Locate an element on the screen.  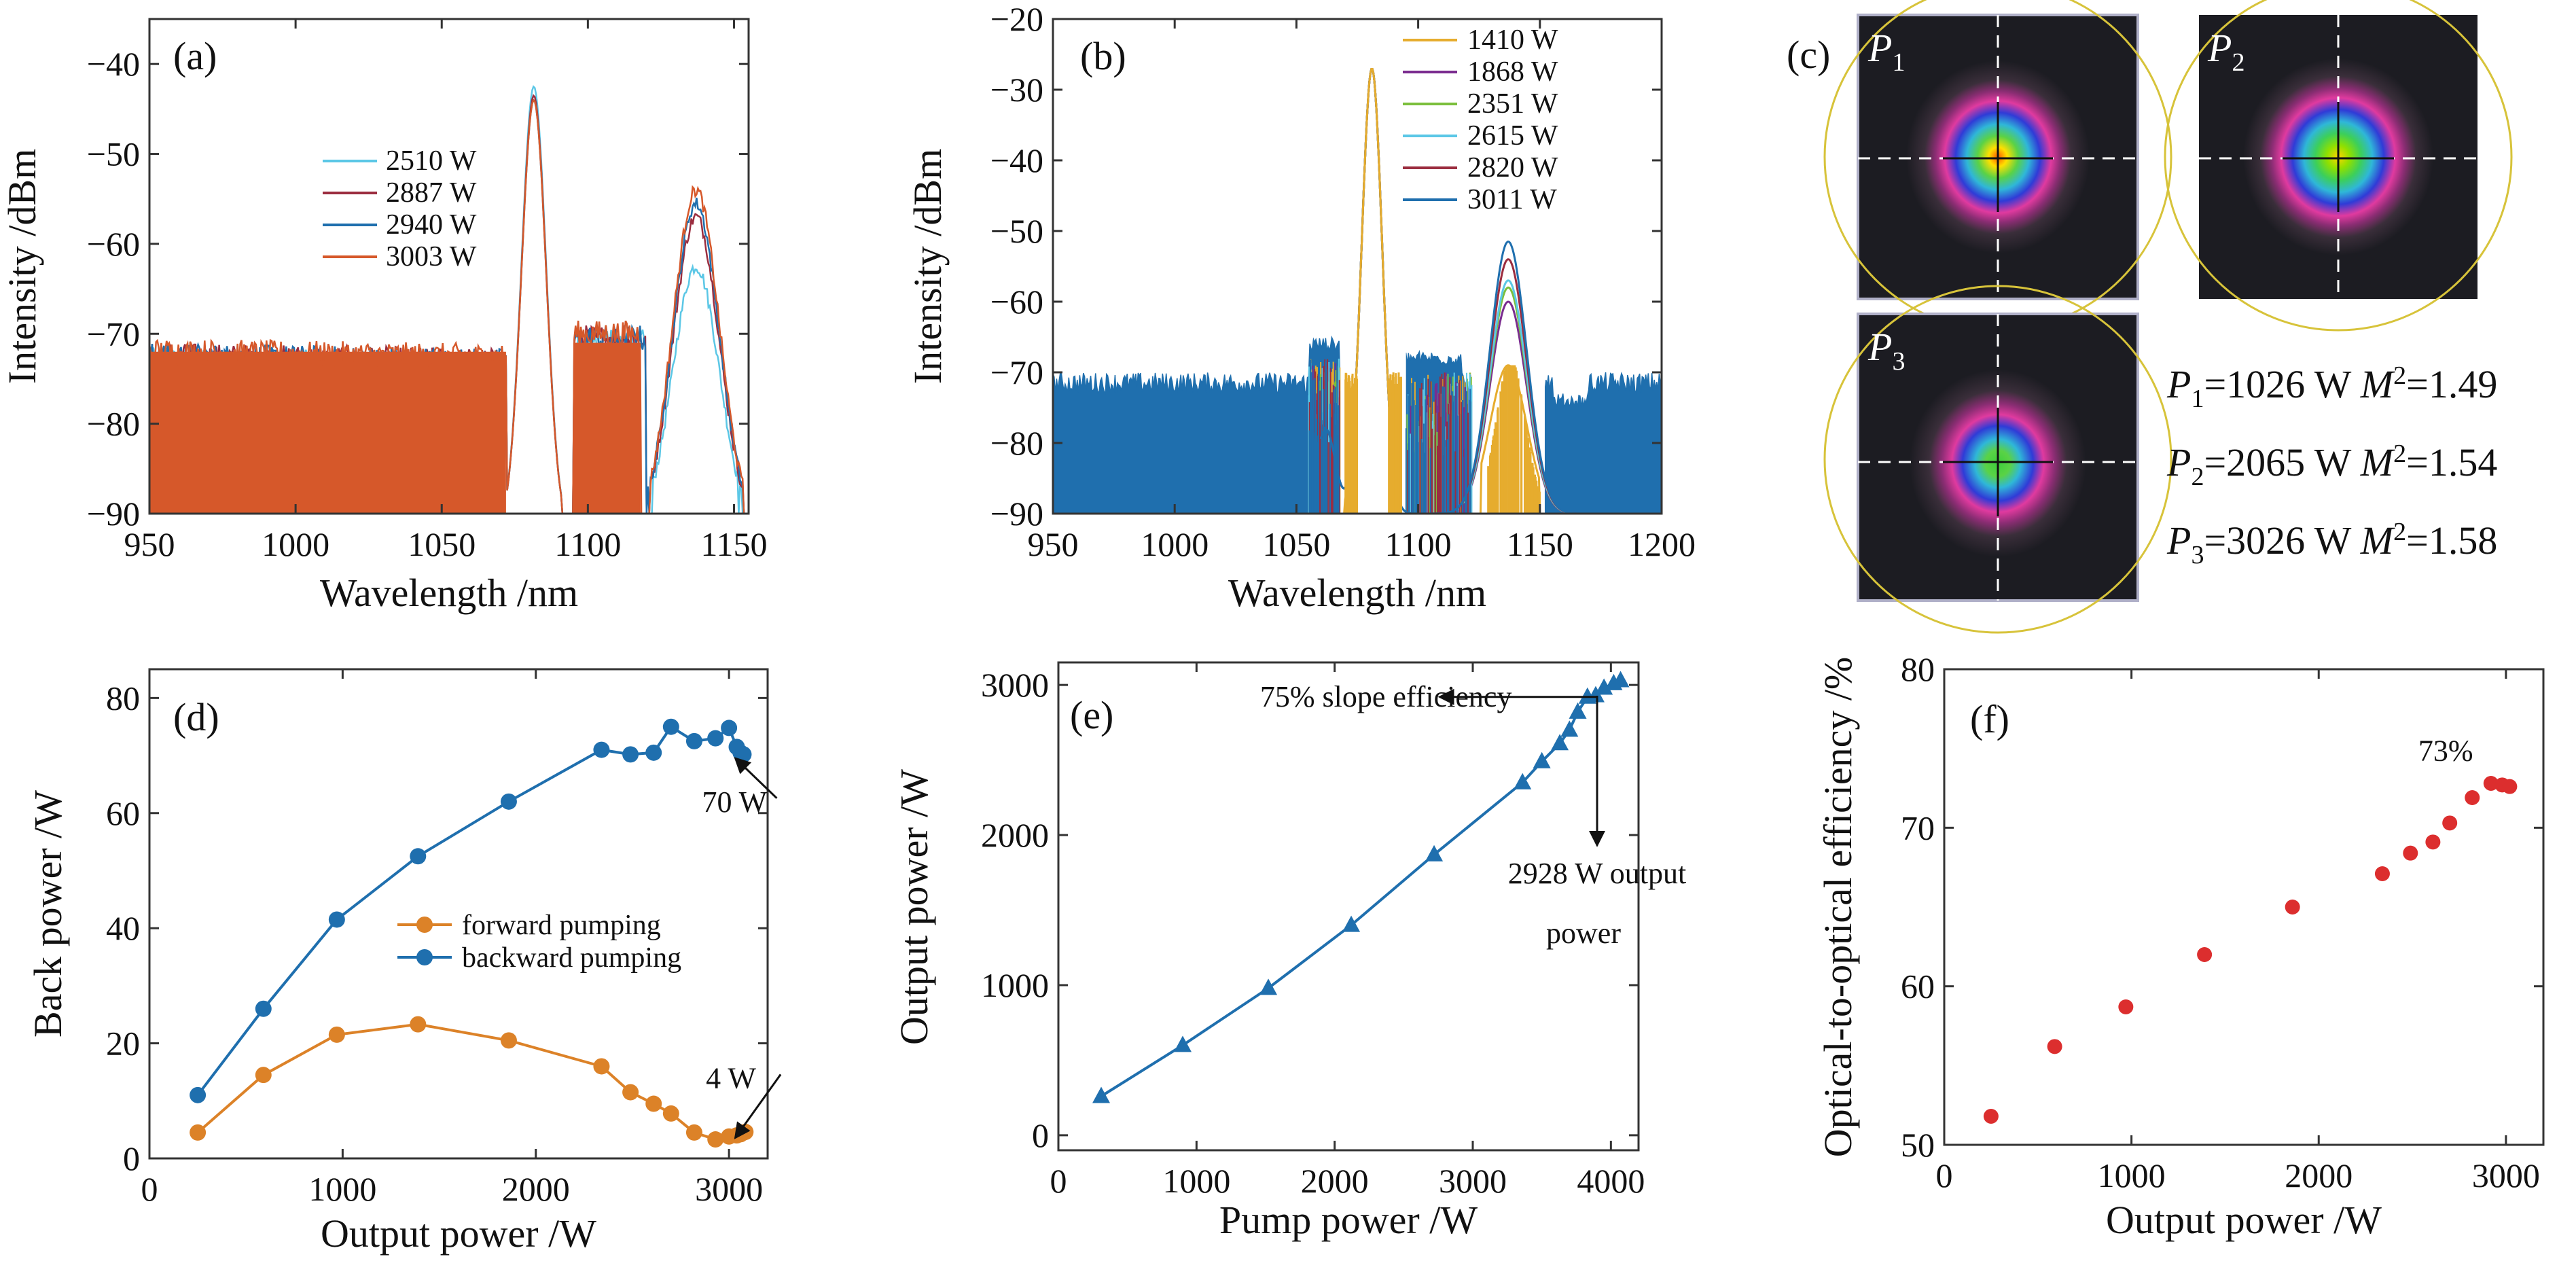
legend-label: forward pumping is located at coordinates (561, 926).